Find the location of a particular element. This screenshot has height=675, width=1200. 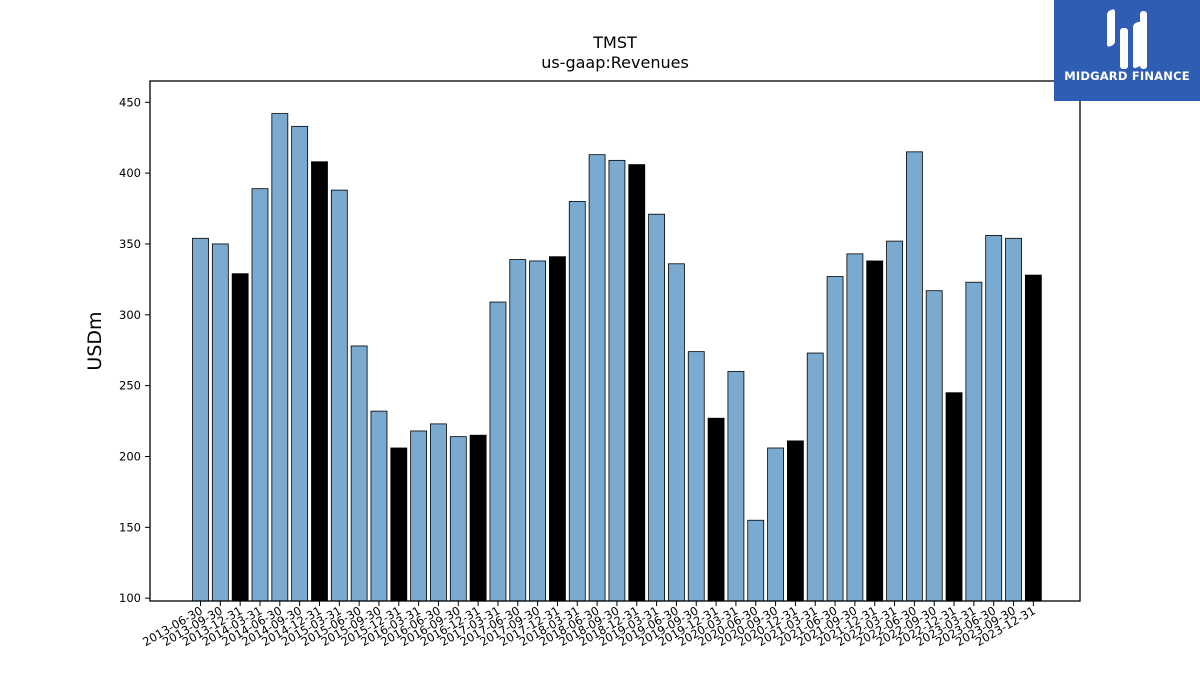

midgard-finance-logo: MIDGARD FINANCE is located at coordinates (1127, 50).